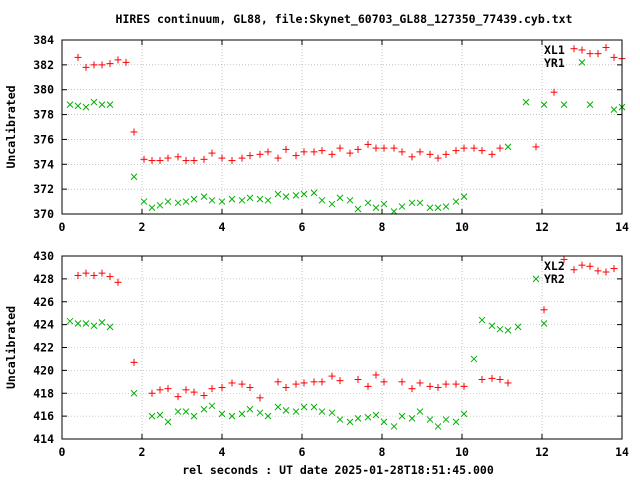 This screenshot has height=480, width=640. What do you see at coordinates (43, 279) in the screenshot?
I see `y-tick-label: 428` at bounding box center [43, 279].